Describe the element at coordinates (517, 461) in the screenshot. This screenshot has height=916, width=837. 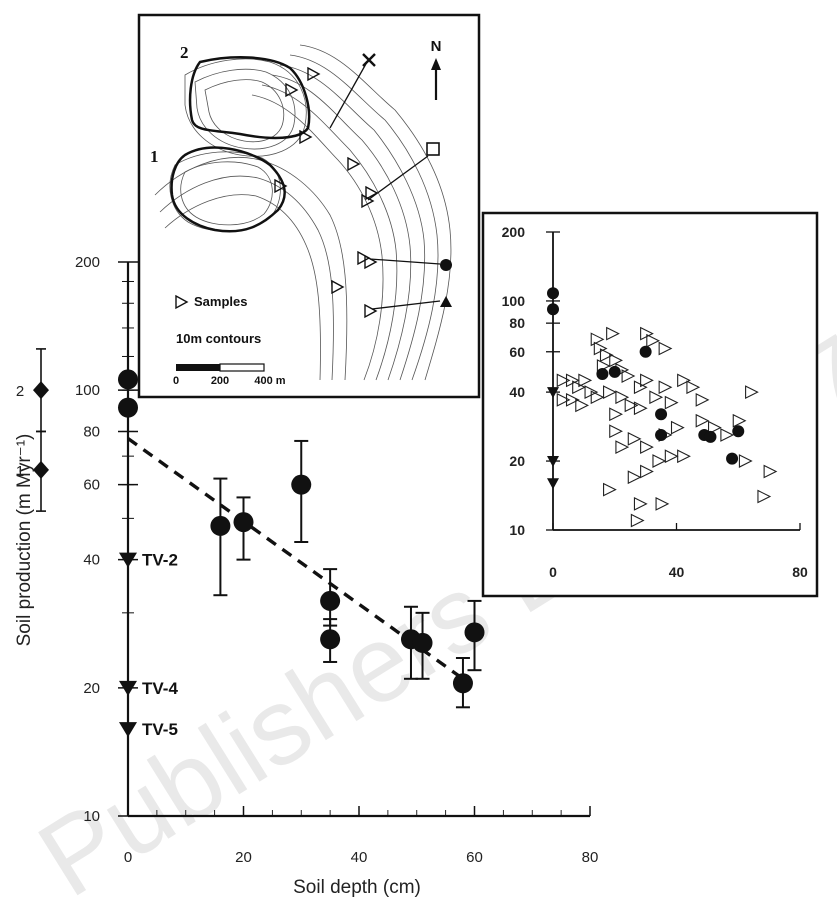
I see `inset-y-tick-label: 20` at that location.